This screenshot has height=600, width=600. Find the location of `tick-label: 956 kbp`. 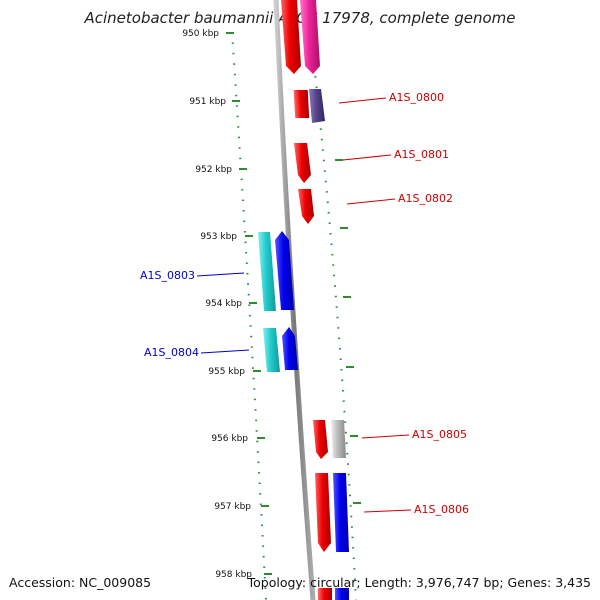

tick-label: 956 kbp is located at coordinates (229, 439).